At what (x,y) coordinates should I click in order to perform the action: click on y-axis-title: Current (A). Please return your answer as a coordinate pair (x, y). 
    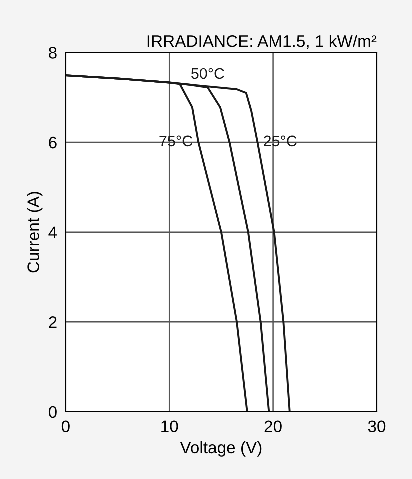
    Looking at the image, I should click on (35, 232).